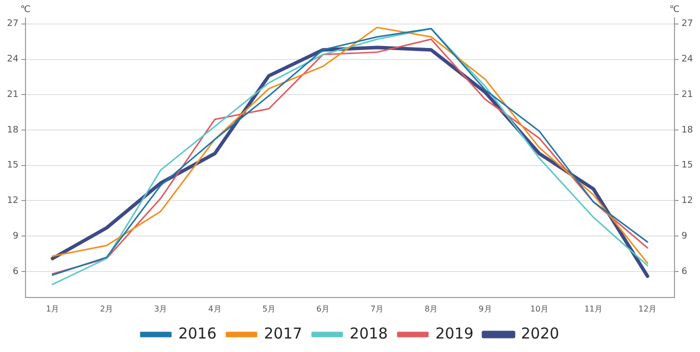  Describe the element at coordinates (161, 309) in the screenshot. I see `x-tick-label: 3月` at that location.